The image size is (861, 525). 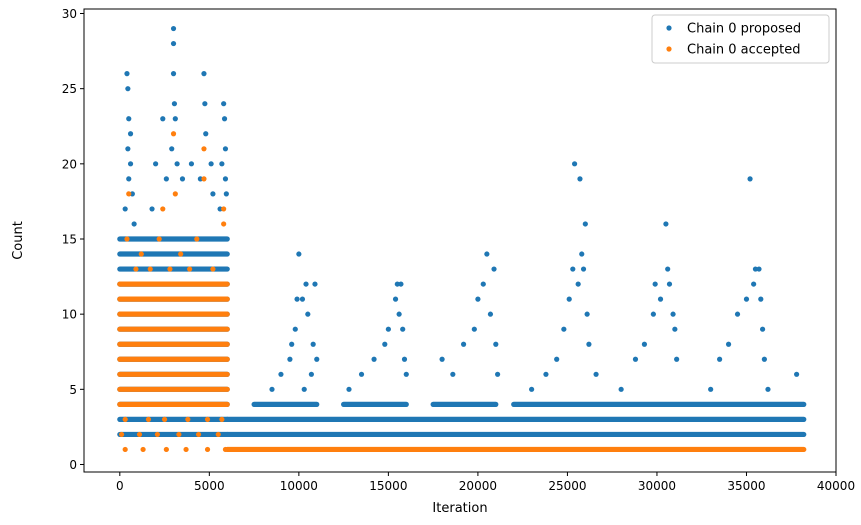 What do you see at coordinates (744, 50) in the screenshot?
I see `legend-label-accepted: Chain 0 accepted` at bounding box center [744, 50].